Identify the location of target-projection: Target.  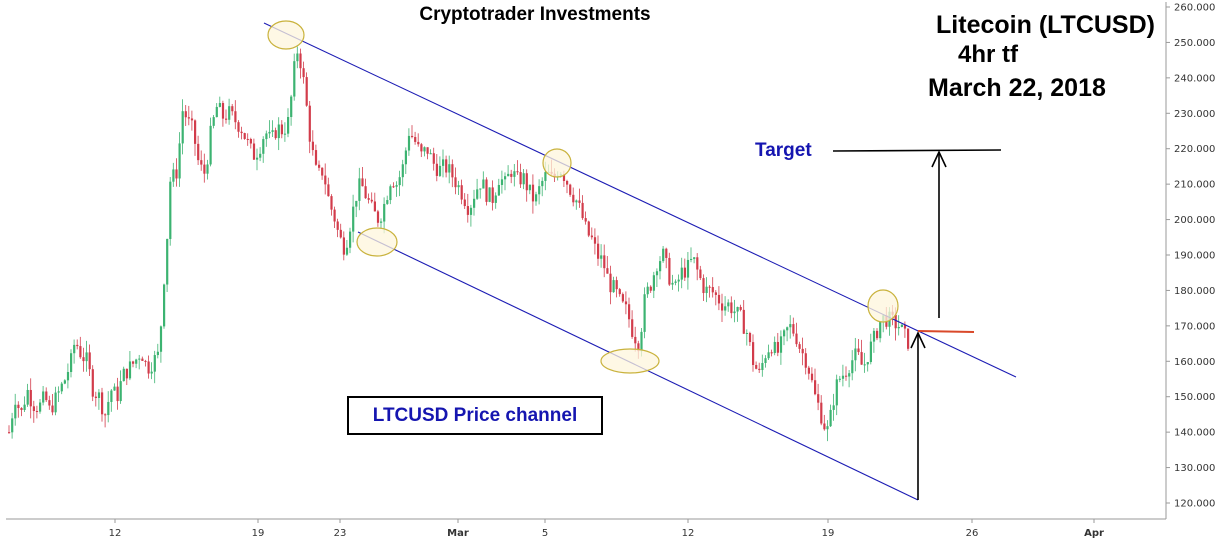
(878, 320).